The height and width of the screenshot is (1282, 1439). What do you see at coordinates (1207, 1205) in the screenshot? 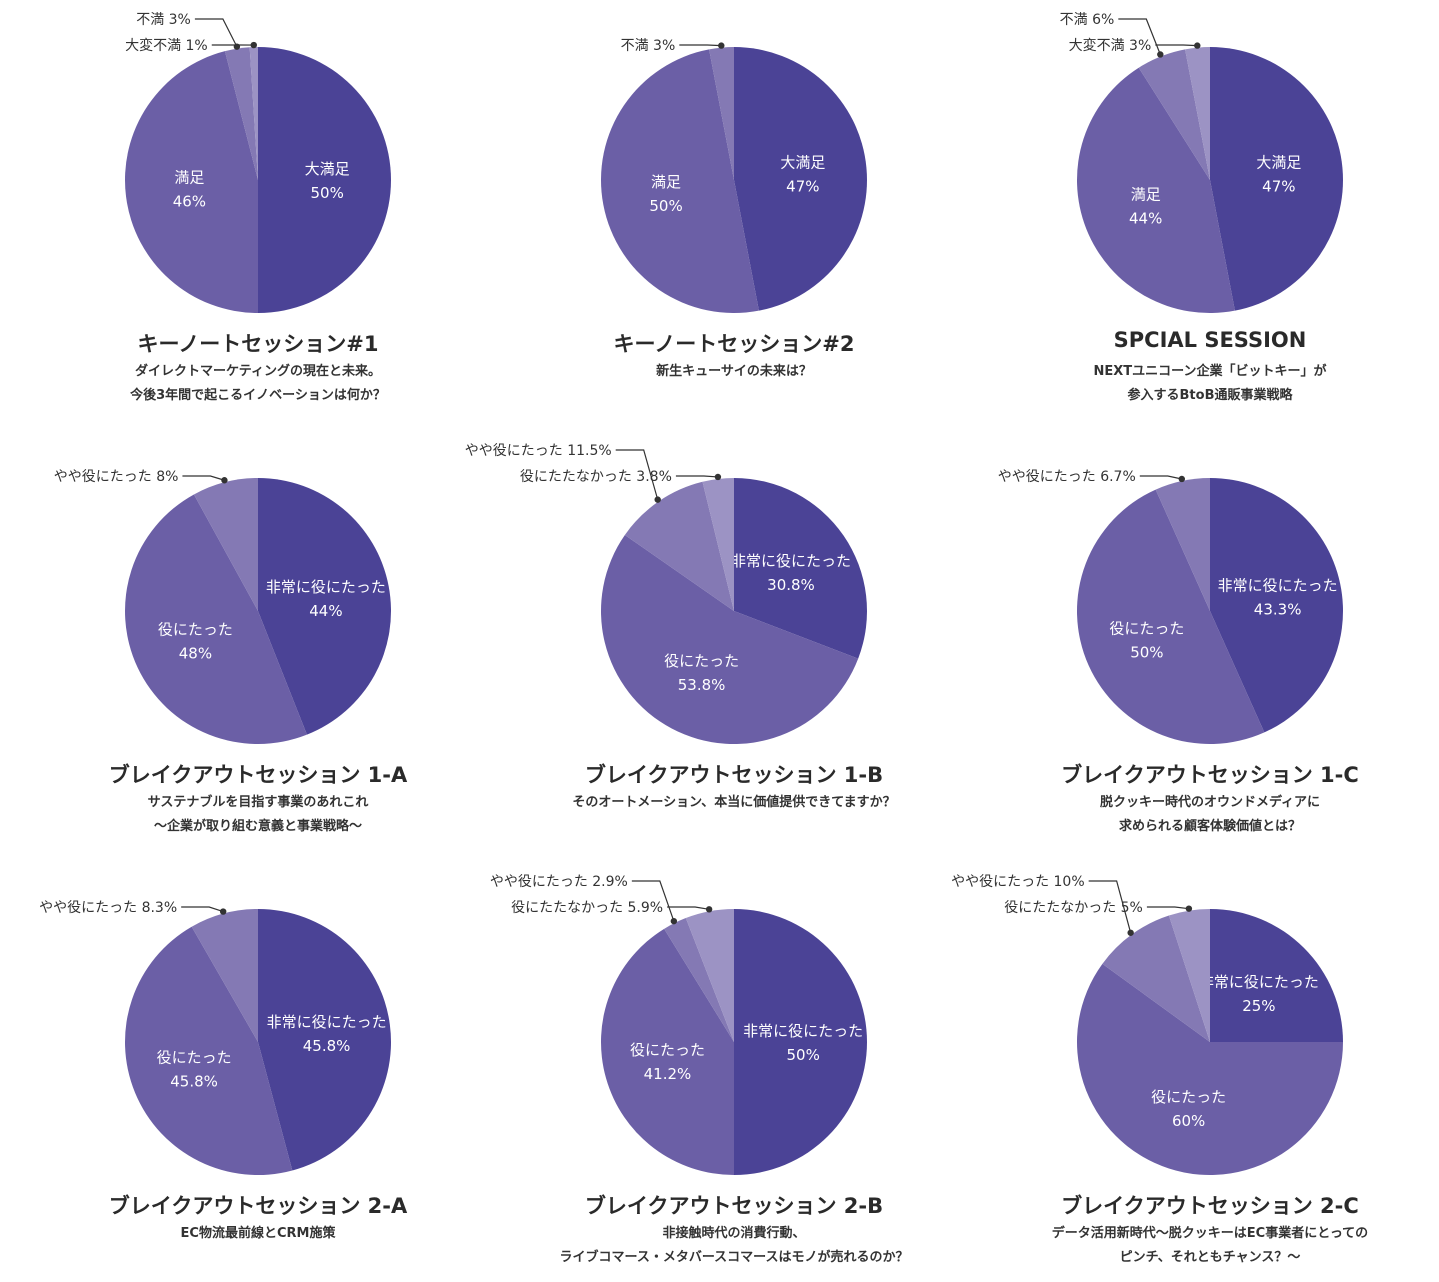
I see `chart-title: ブレイクアウトセッション 2-C` at bounding box center [1207, 1205].